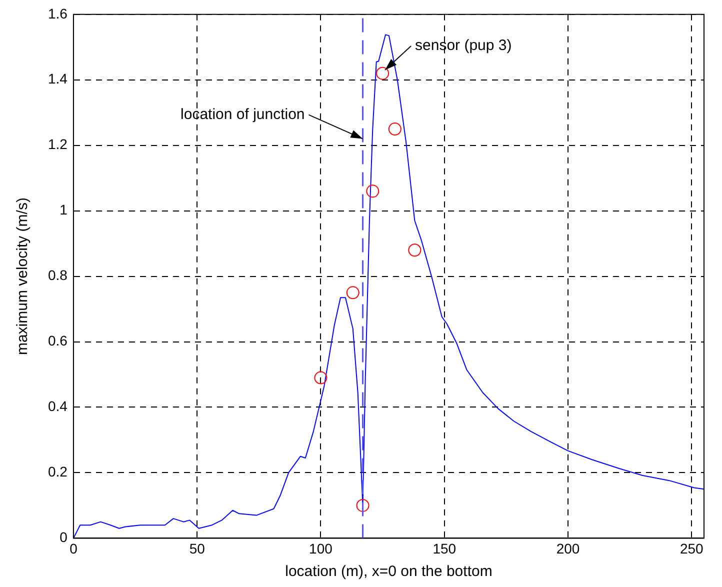 The width and height of the screenshot is (722, 587). What do you see at coordinates (692, 548) in the screenshot?
I see `x-tick-label: 250` at bounding box center [692, 548].